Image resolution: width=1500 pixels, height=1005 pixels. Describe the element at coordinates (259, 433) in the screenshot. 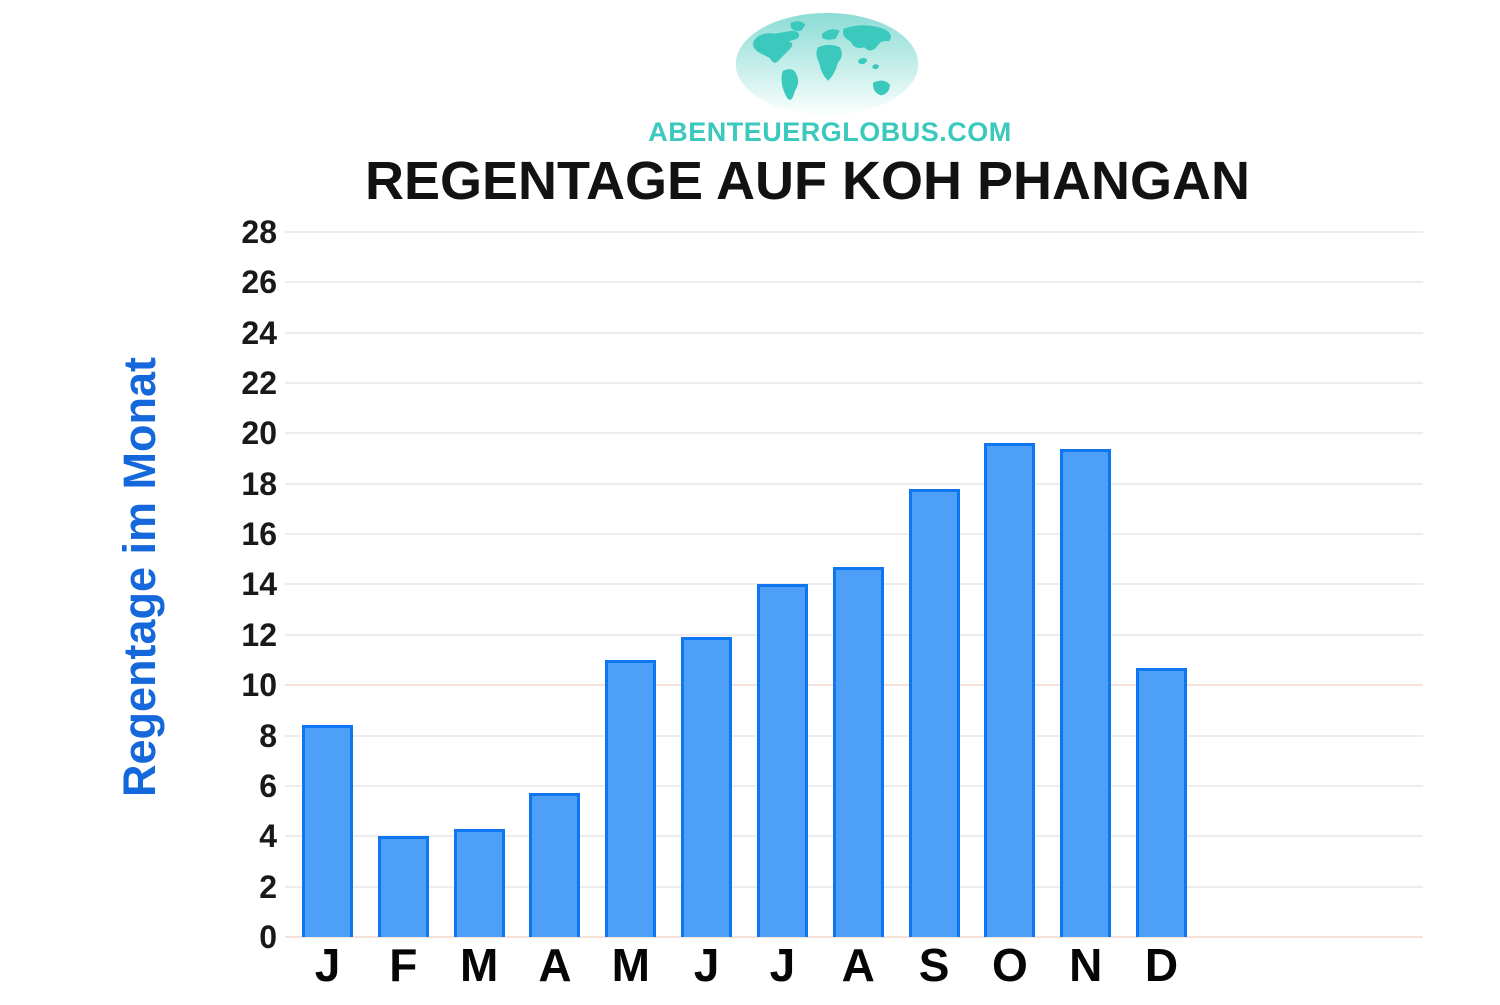

I see `y-tick-label-20: 20` at that location.